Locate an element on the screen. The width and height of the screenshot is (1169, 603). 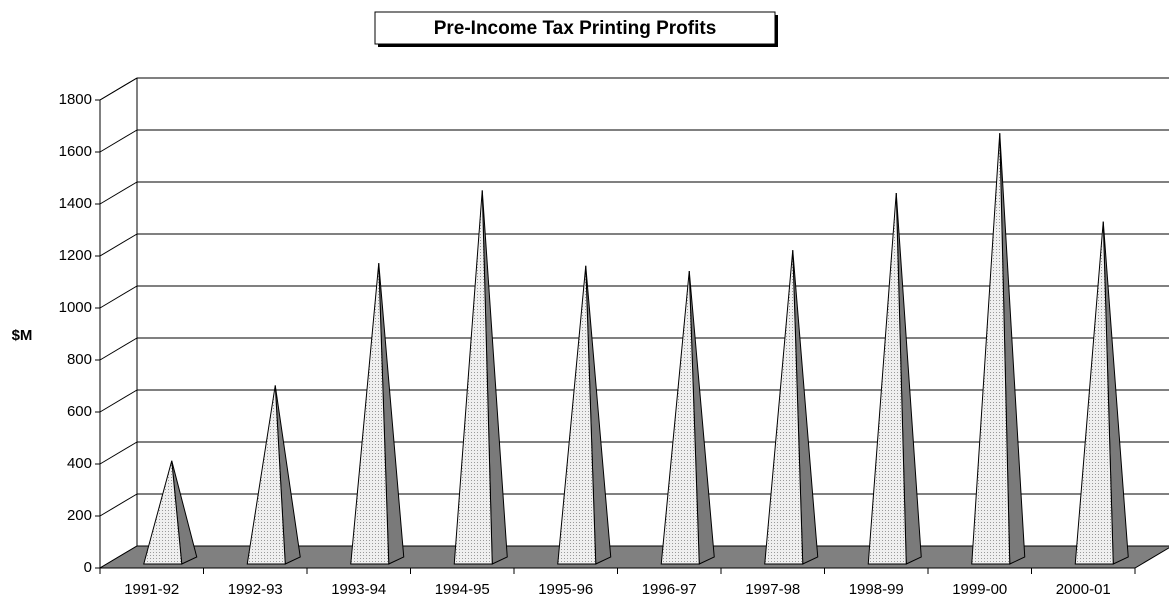
y-tick-label: 200 is located at coordinates (79, 515).